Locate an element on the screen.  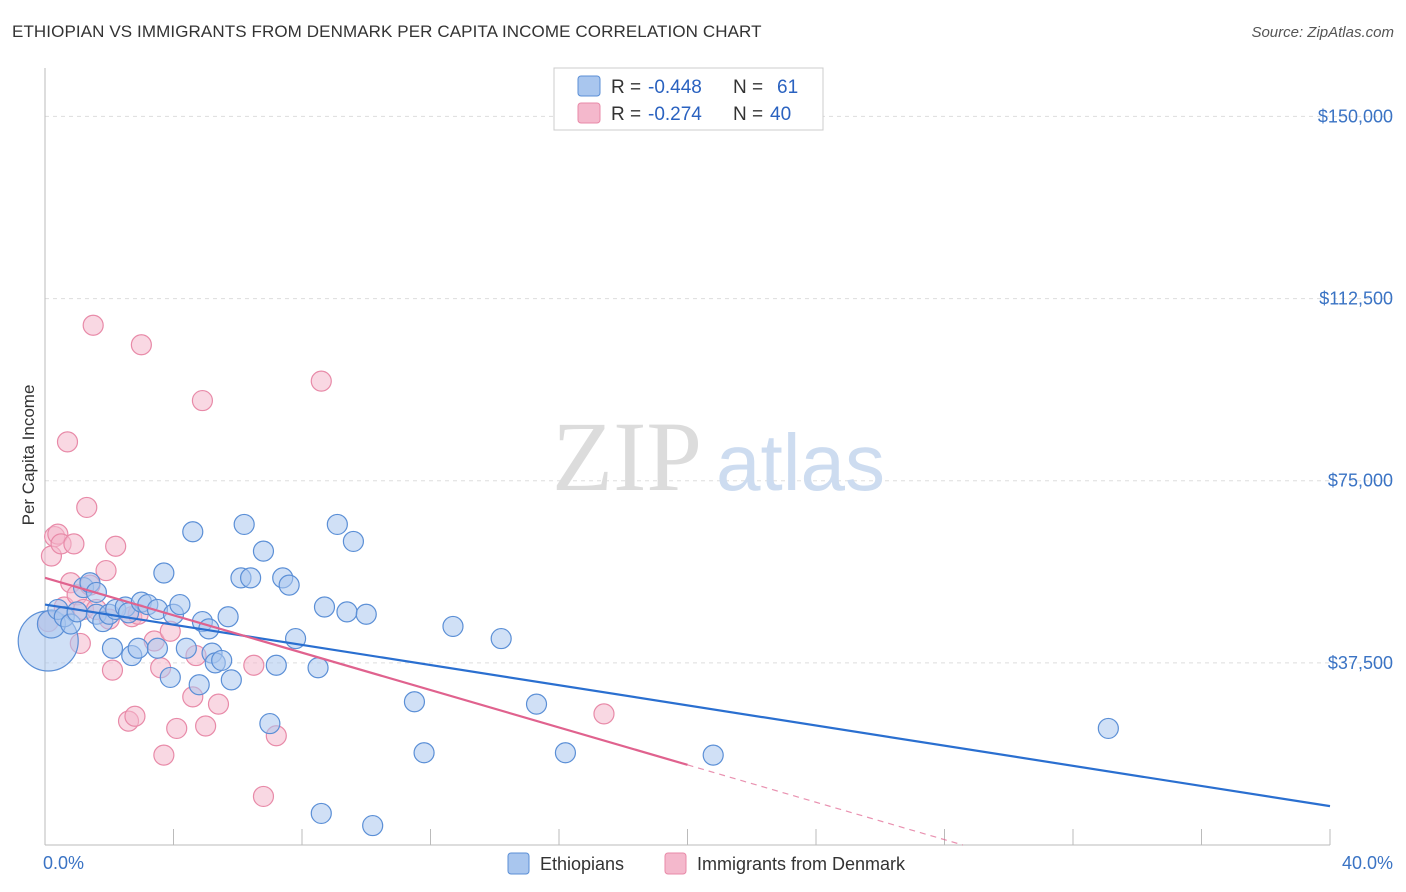
watermark-atlas: atlas is located at coordinates (800, 462).